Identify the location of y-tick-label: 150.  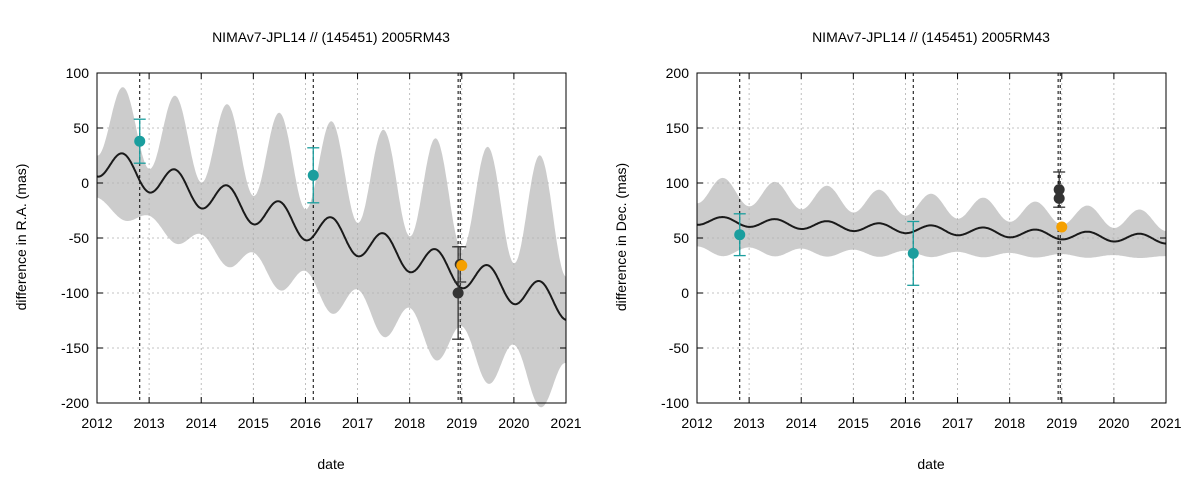
(678, 128).